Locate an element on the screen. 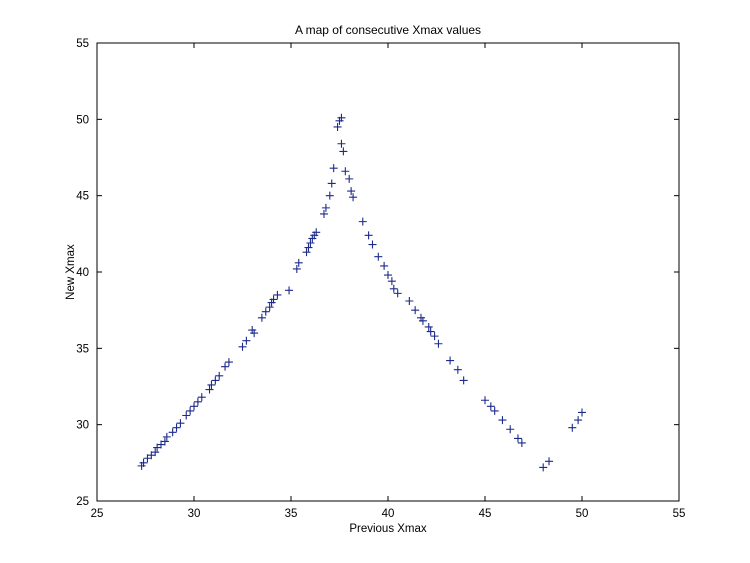 Image resolution: width=750 pixels, height=563 pixels. x-tick-label: 50 is located at coordinates (582, 514).